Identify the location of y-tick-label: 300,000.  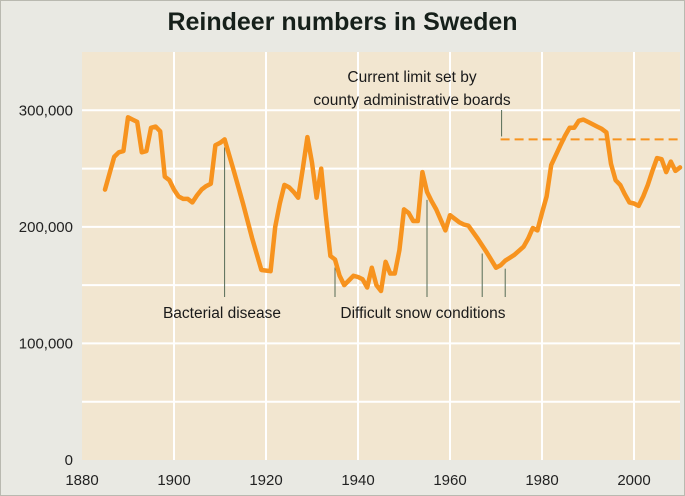
(46, 110).